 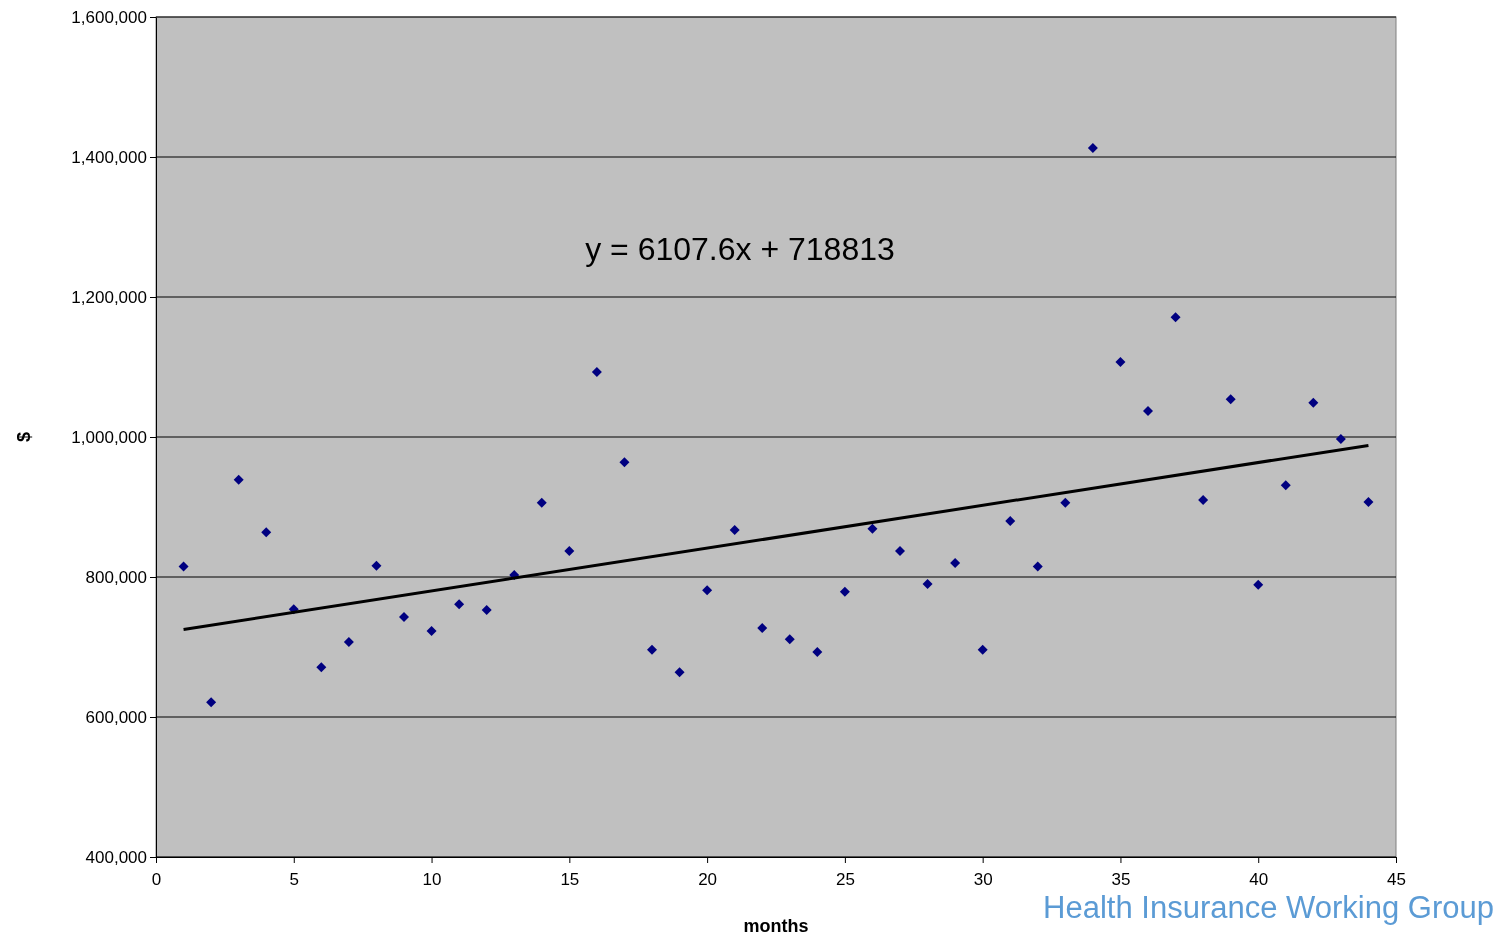 What do you see at coordinates (1396, 879) in the screenshot?
I see `x-tick-label: 45` at bounding box center [1396, 879].